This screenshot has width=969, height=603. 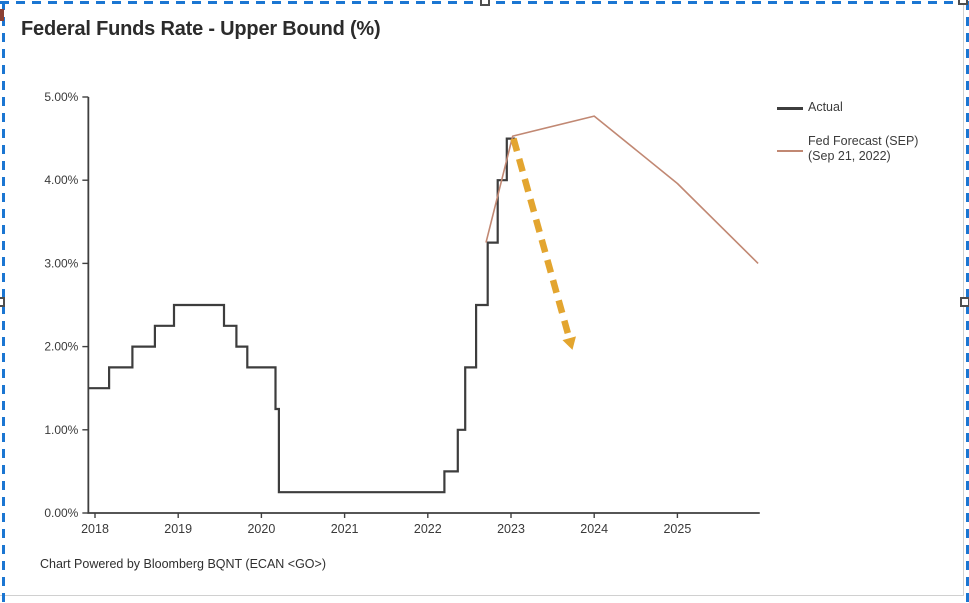 I want to click on legend-entry-forecast: Fed Forecast (SEP) (Sep 21, 2022), so click(x=867, y=149).